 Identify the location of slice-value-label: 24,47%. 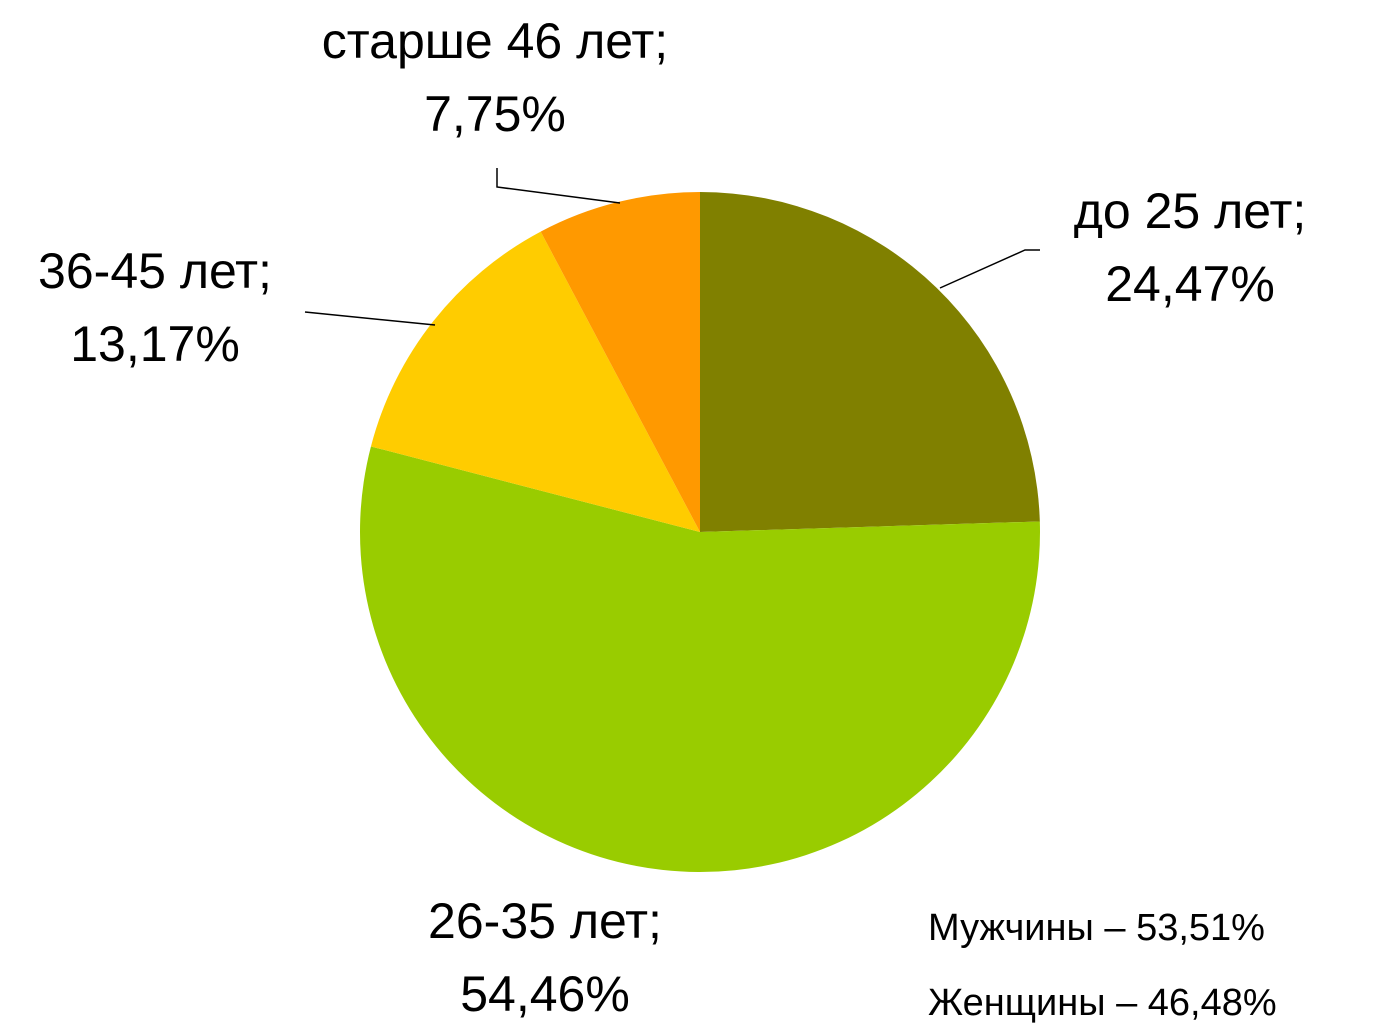
(1190, 284).